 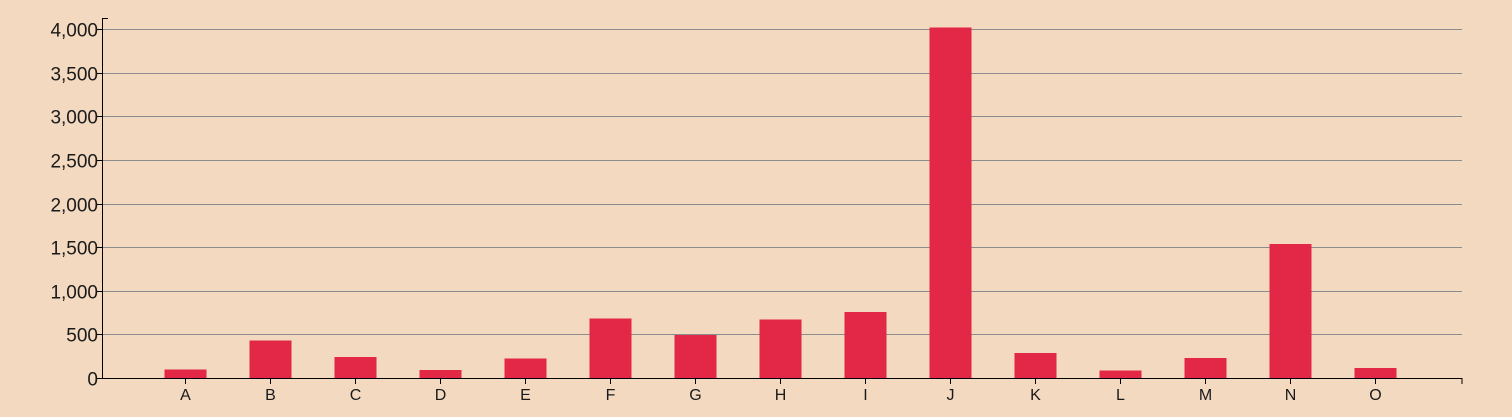 I want to click on bar-e, so click(x=525, y=368).